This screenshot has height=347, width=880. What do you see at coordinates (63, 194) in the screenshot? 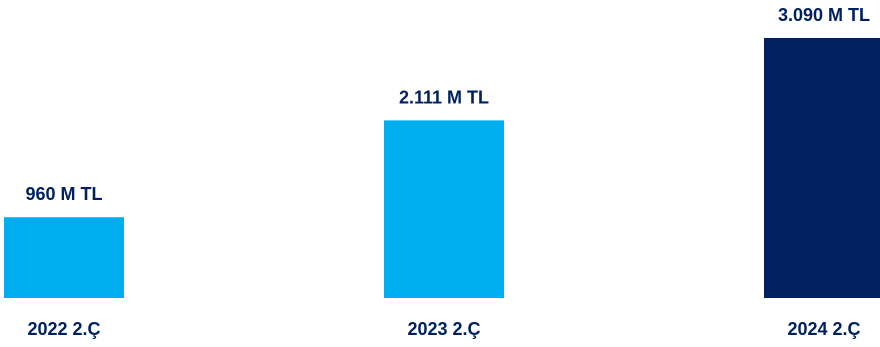
I see `data-label-1: 960 M TL` at bounding box center [63, 194].